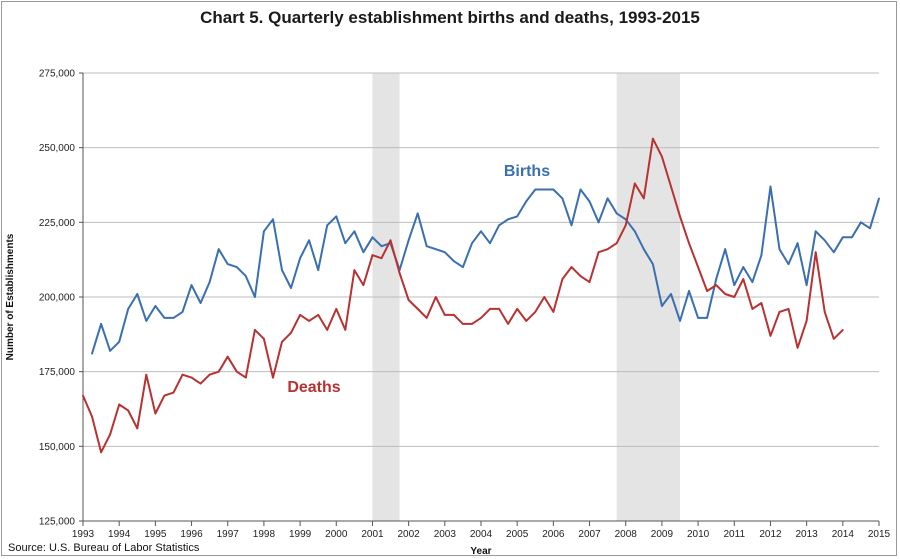 This screenshot has height=559, width=900. What do you see at coordinates (57, 148) in the screenshot?
I see `y-tick-label: 250,000` at bounding box center [57, 148].